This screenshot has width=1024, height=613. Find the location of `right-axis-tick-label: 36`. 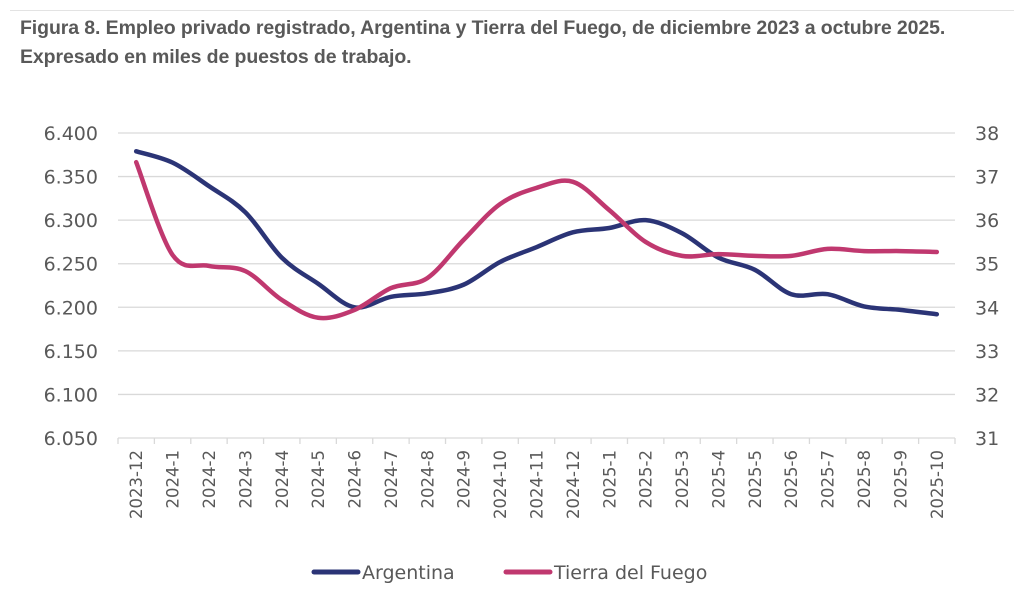

right-axis-tick-label: 36 is located at coordinates (987, 221).